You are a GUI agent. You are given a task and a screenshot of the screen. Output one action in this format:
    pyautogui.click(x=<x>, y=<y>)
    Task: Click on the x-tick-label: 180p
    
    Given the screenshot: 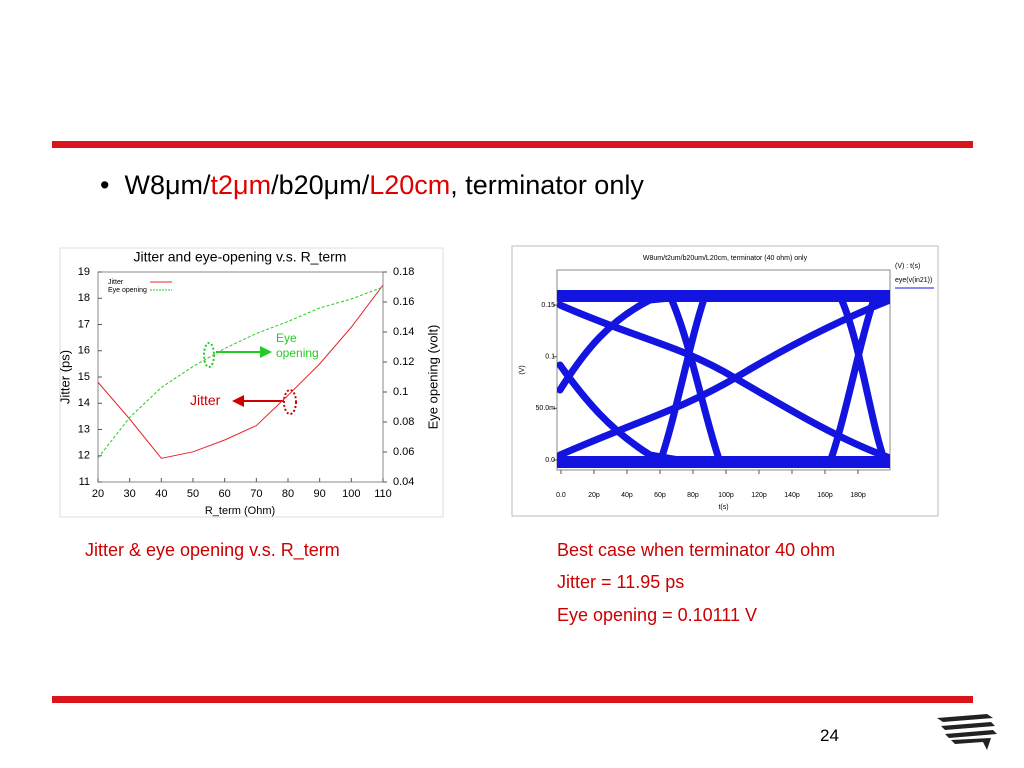 What is the action you would take?
    pyautogui.click(x=858, y=495)
    